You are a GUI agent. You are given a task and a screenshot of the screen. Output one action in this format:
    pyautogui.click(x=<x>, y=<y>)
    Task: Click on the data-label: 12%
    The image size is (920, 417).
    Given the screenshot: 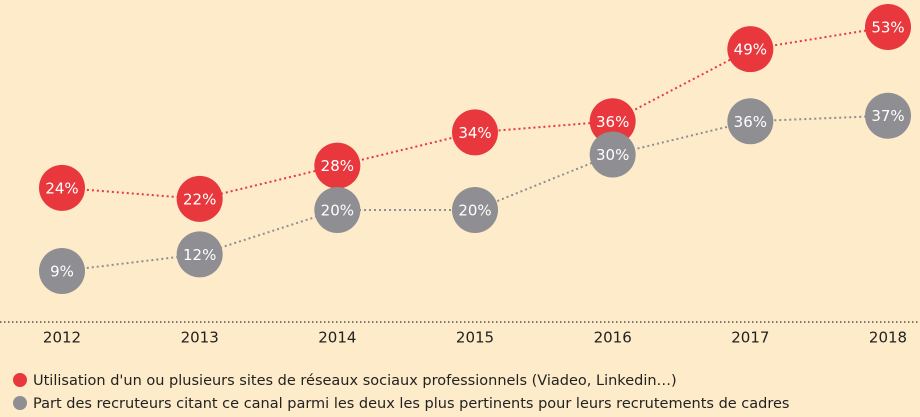 What is the action you would take?
    pyautogui.click(x=199, y=255)
    